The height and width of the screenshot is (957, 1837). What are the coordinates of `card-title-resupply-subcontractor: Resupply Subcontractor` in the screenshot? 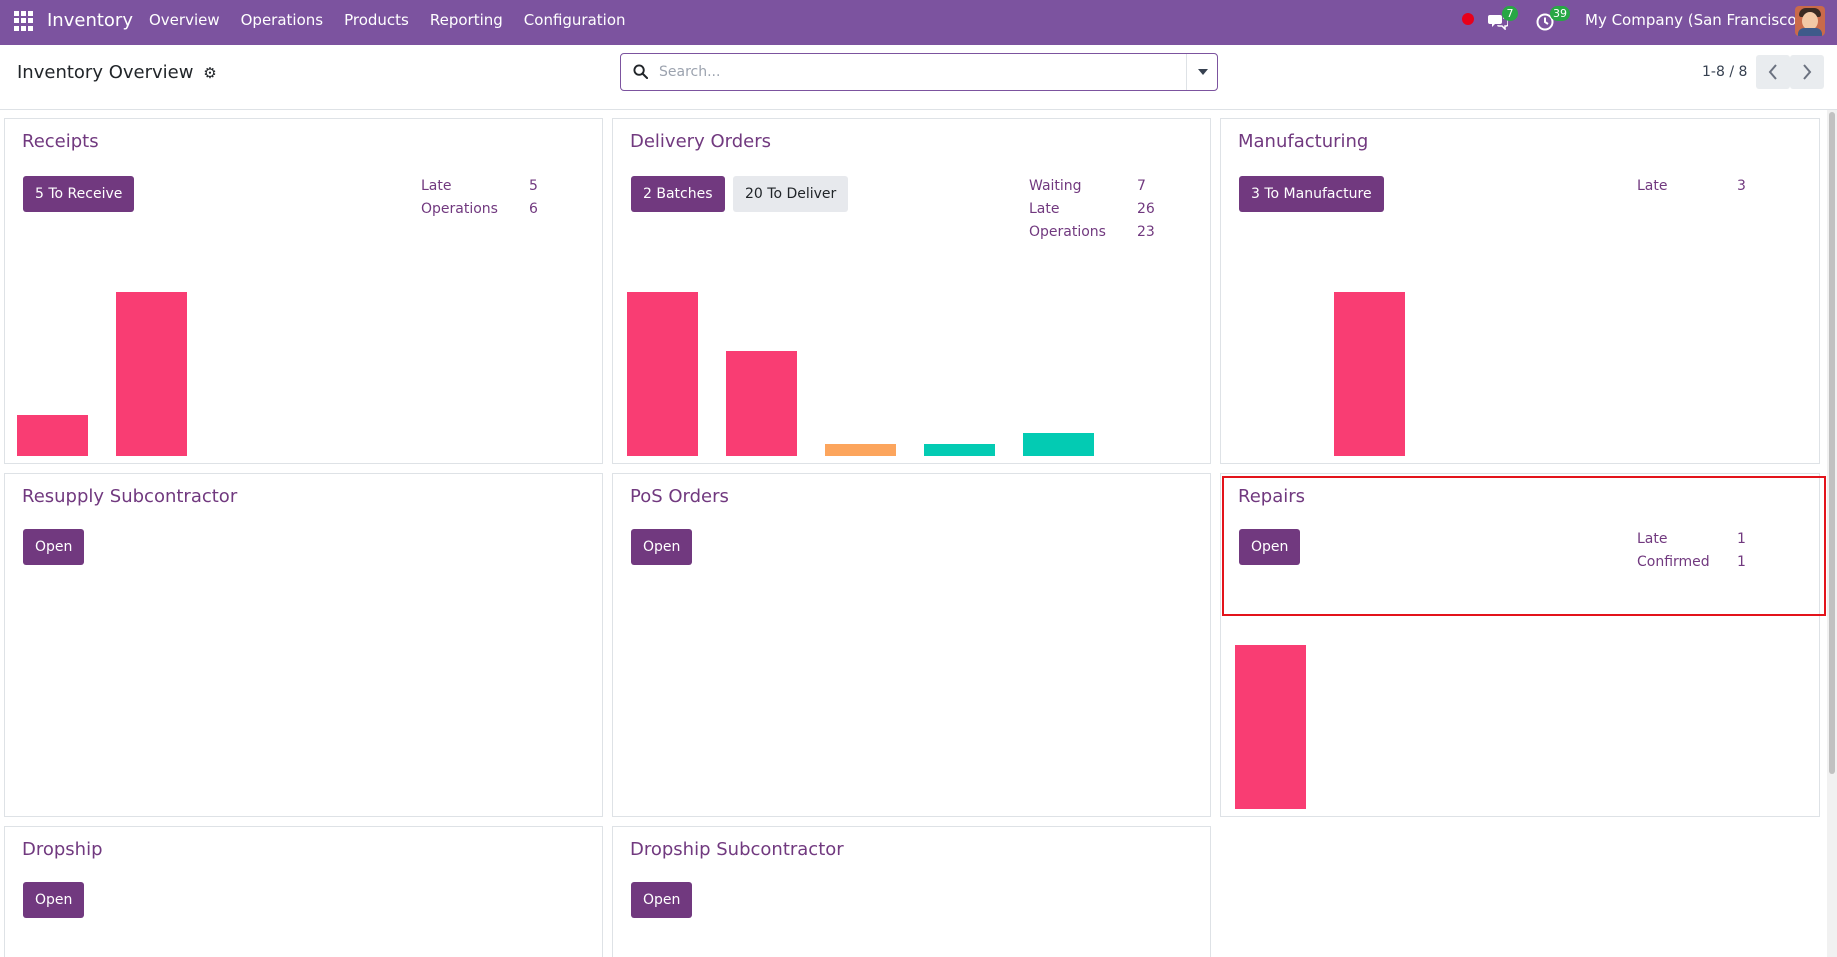 It's located at (130, 496).